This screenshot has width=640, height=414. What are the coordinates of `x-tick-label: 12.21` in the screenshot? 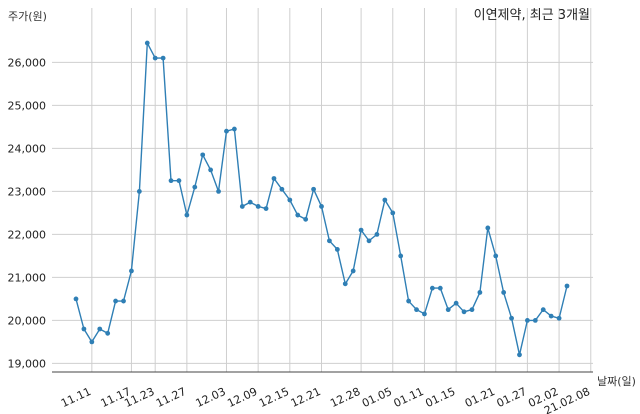 It's located at (306, 397).